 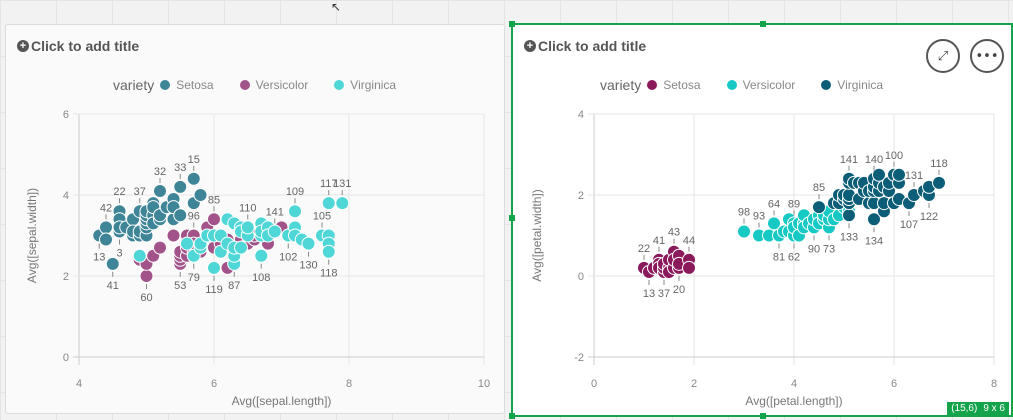 What do you see at coordinates (978, 408) in the screenshot?
I see `grid-position-badge: (15,6) 9 x 6` at bounding box center [978, 408].